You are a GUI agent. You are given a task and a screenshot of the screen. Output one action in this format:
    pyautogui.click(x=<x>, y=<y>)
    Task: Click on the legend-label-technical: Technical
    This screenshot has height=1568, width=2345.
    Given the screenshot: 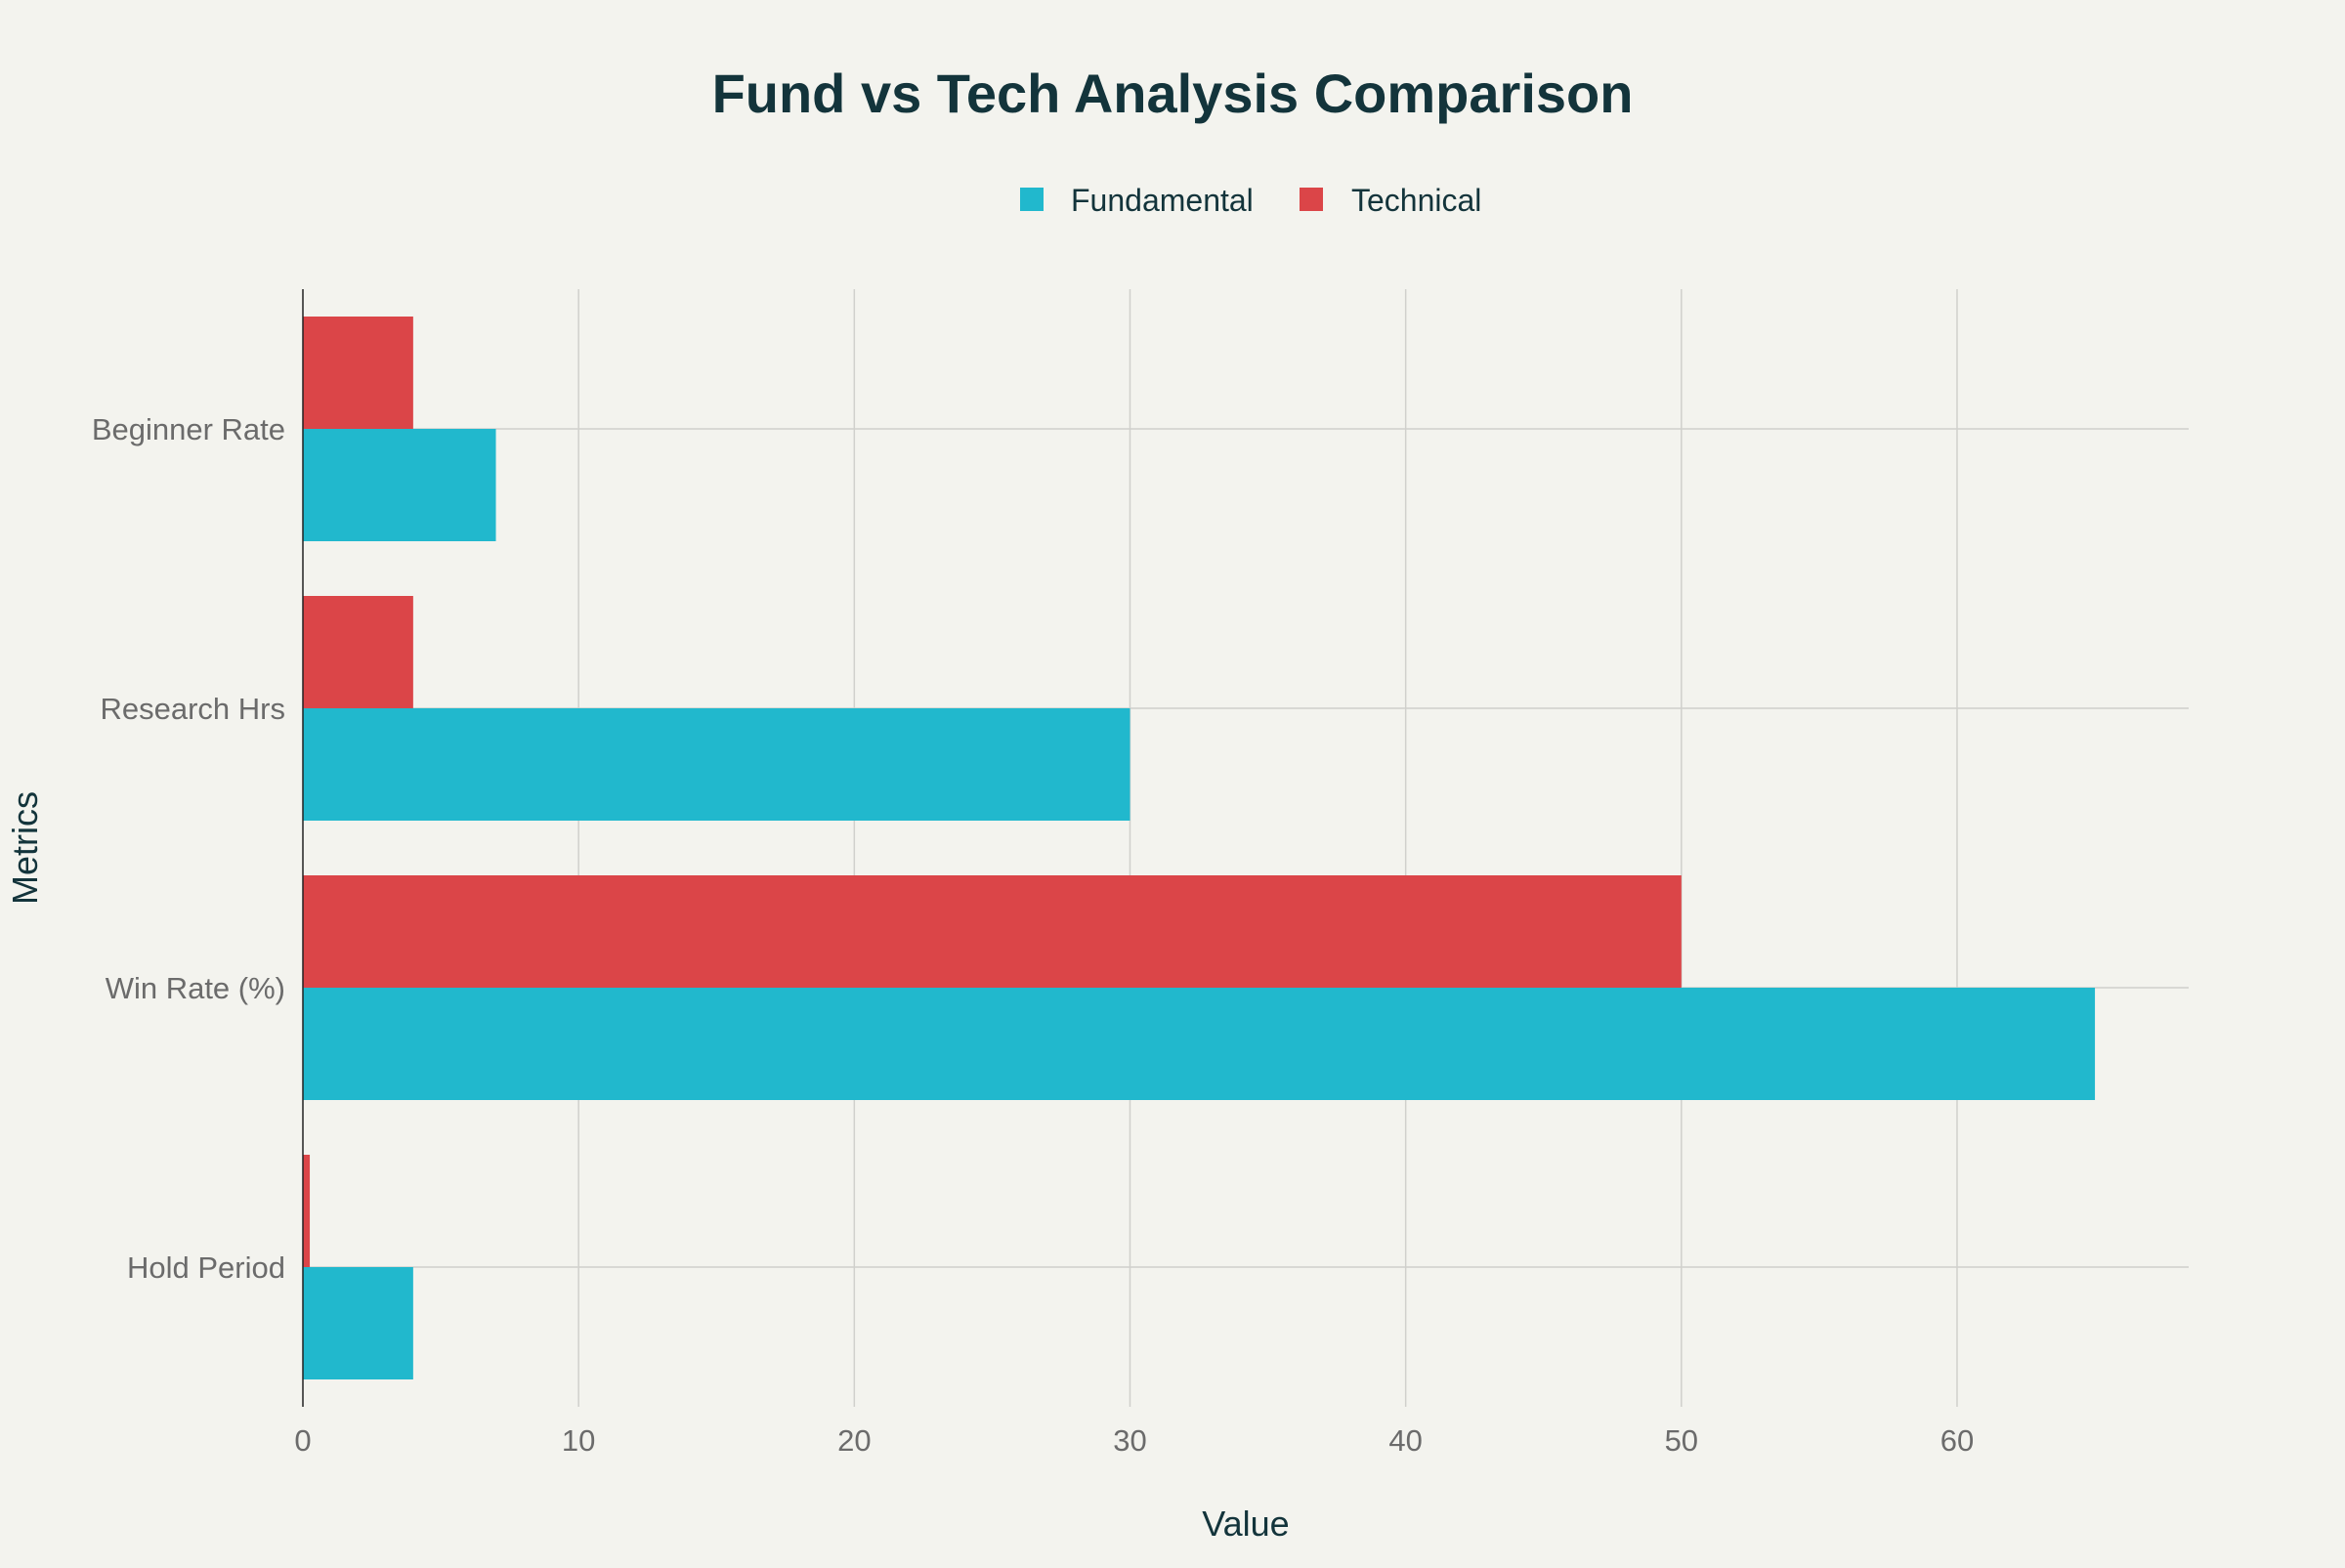 What is the action you would take?
    pyautogui.click(x=1416, y=200)
    